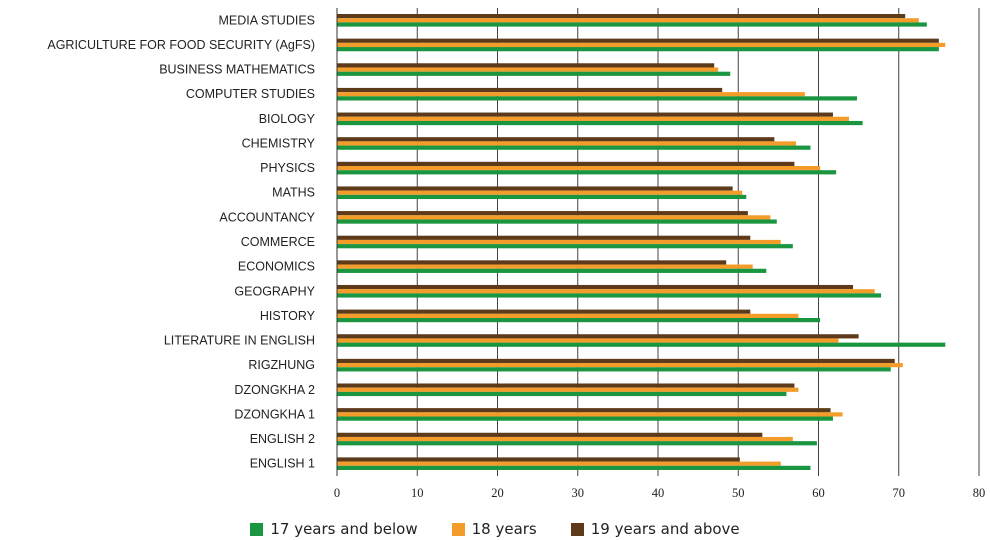 The height and width of the screenshot is (540, 990). What do you see at coordinates (274, 291) in the screenshot?
I see `category-label: GEOGRAPHY` at bounding box center [274, 291].